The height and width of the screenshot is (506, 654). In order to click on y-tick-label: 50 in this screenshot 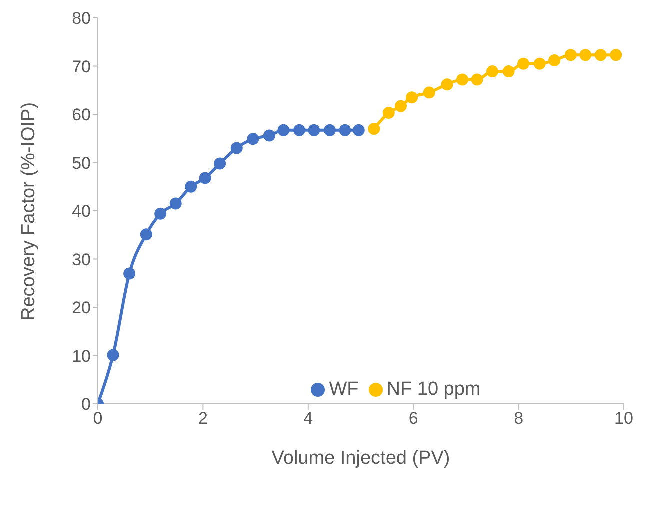, I will do `click(81, 163)`.